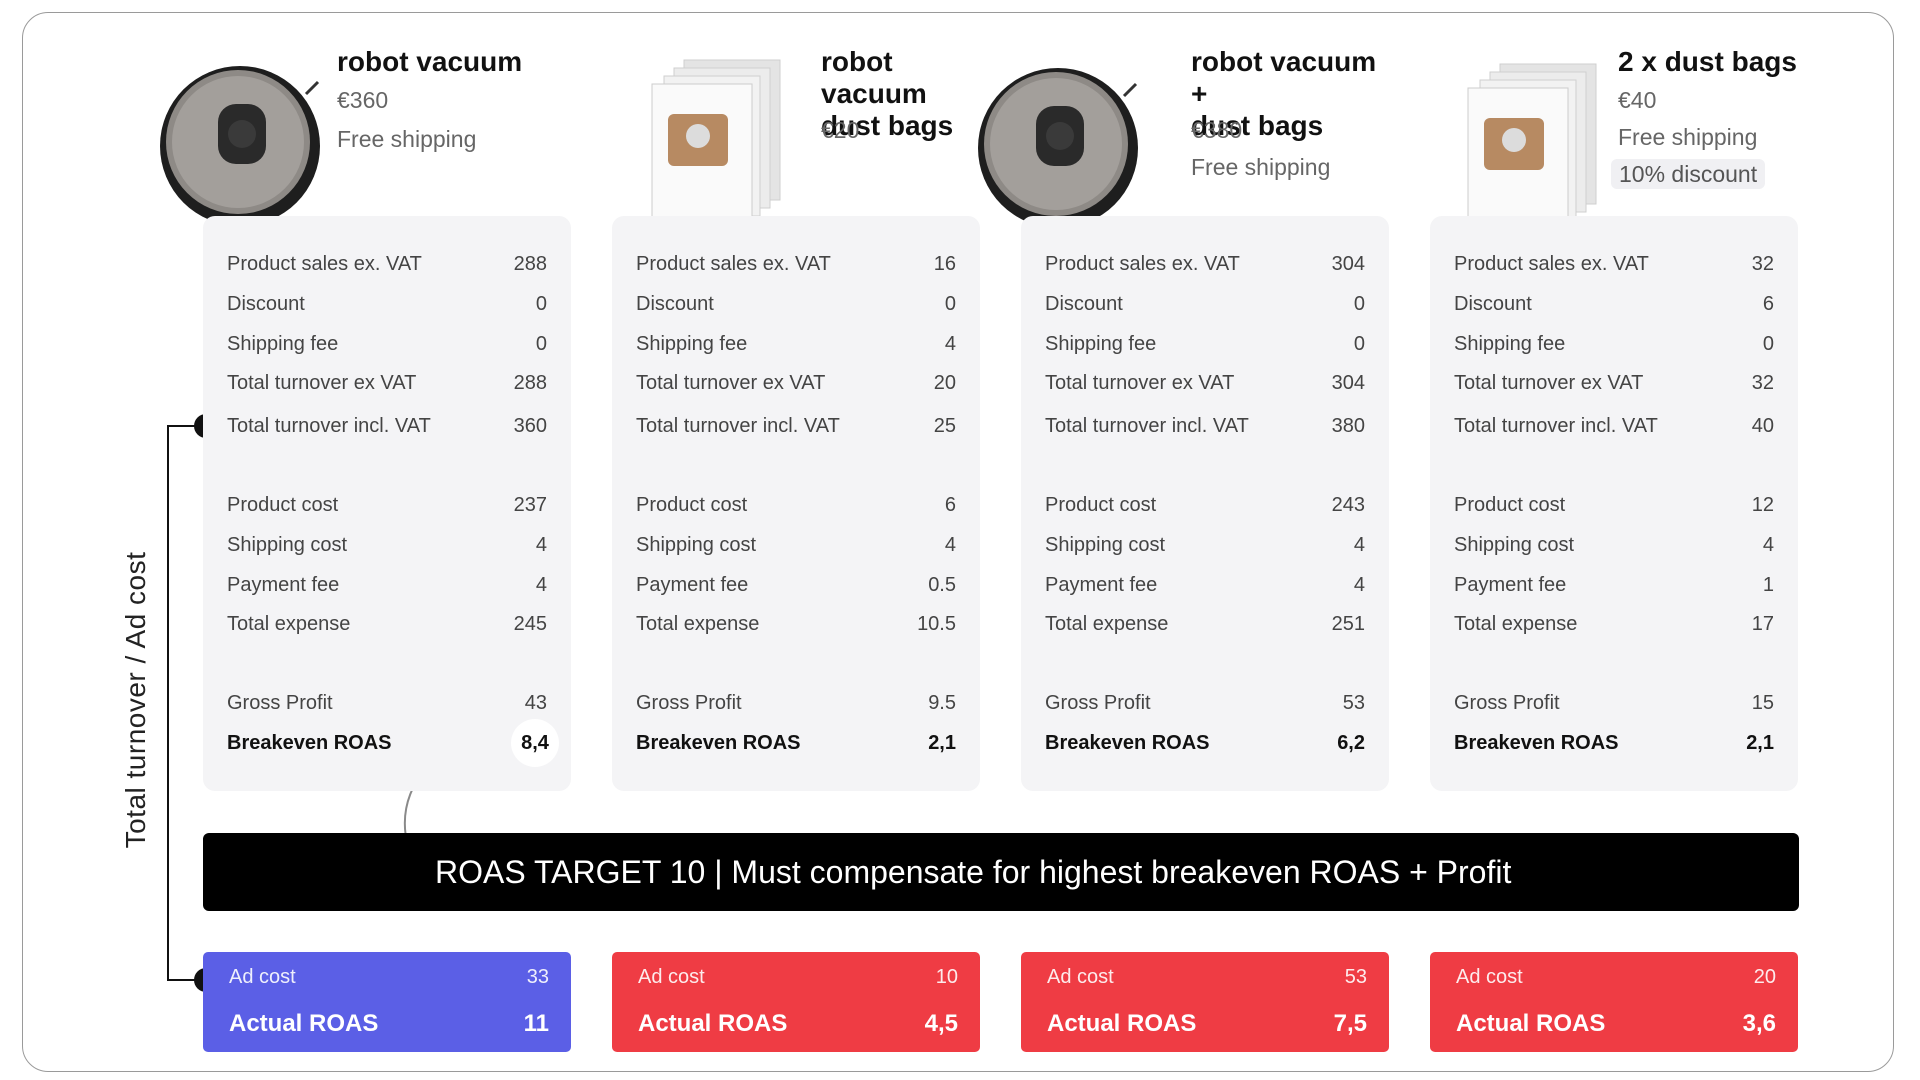  I want to click on row-value: 16, so click(944, 263).